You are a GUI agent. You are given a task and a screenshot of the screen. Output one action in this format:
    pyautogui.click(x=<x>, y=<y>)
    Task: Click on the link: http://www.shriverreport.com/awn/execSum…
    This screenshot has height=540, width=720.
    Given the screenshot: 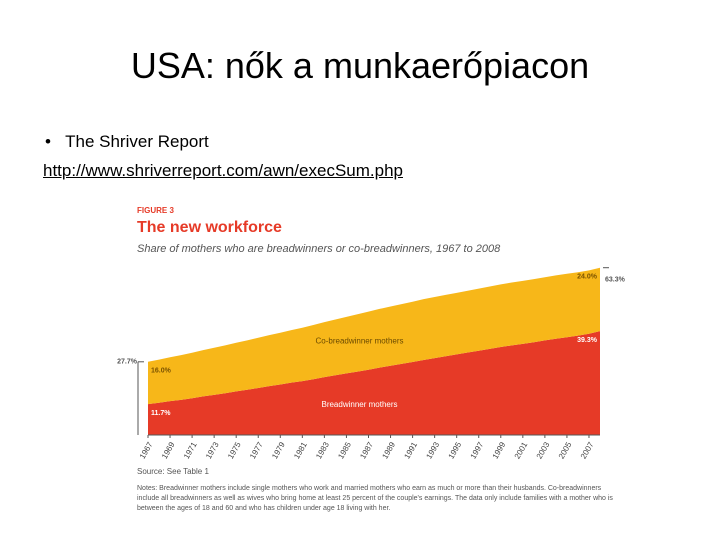 What is the action you would take?
    pyautogui.click(x=223, y=170)
    